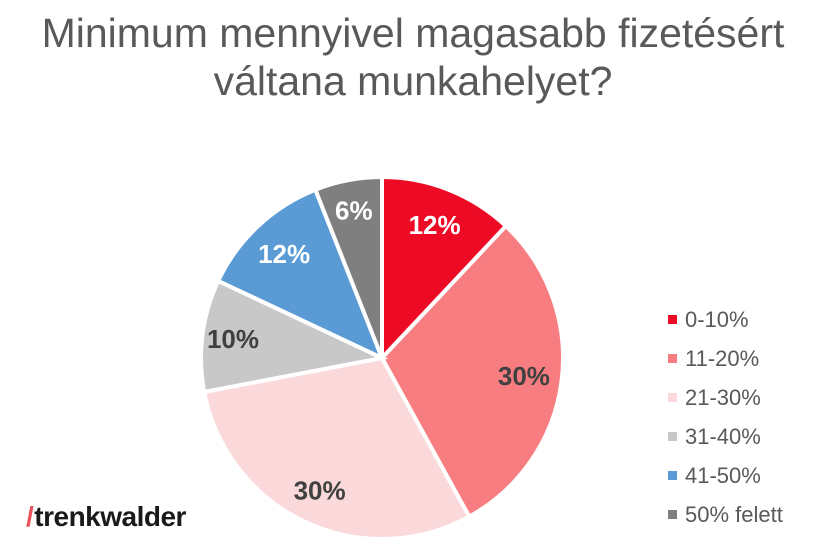 This screenshot has width=826, height=553. I want to click on pie-slice-label-50% felett: 6%, so click(354, 210).